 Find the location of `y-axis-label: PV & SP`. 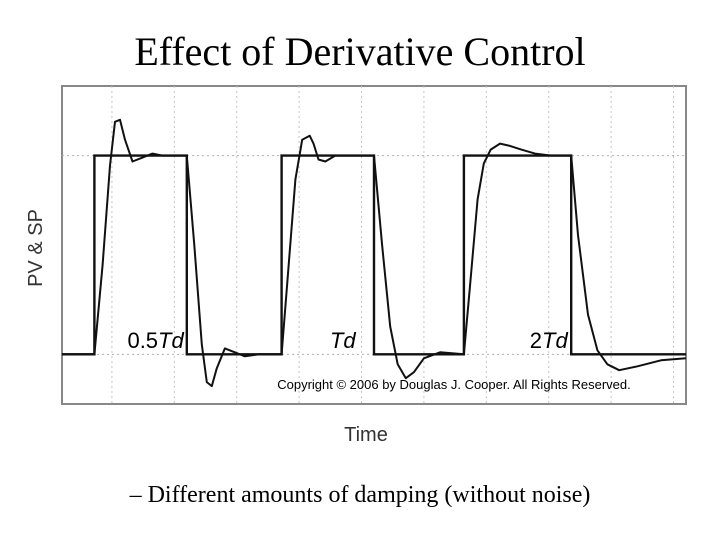

y-axis-label: PV & SP is located at coordinates (36, 248).